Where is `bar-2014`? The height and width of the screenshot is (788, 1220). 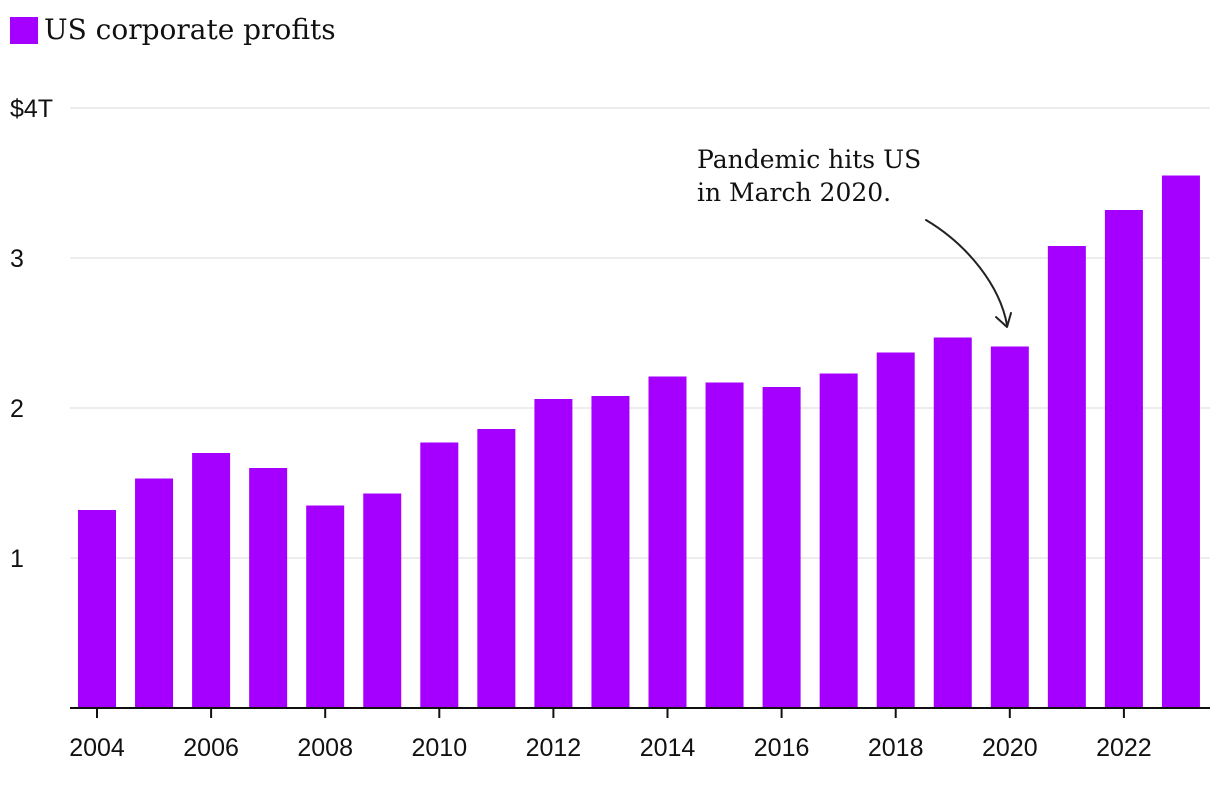
bar-2014 is located at coordinates (667, 542).